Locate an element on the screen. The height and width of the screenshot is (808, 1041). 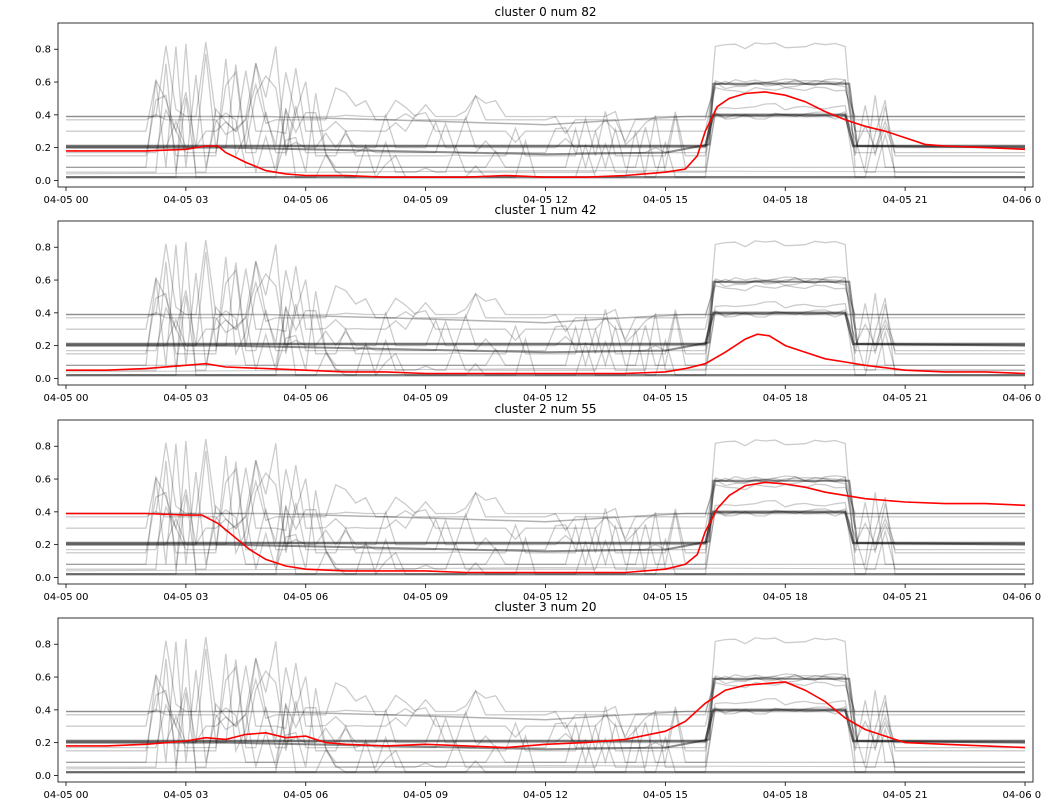
chart-title: cluster 3 num 20 is located at coordinates (545, 607).